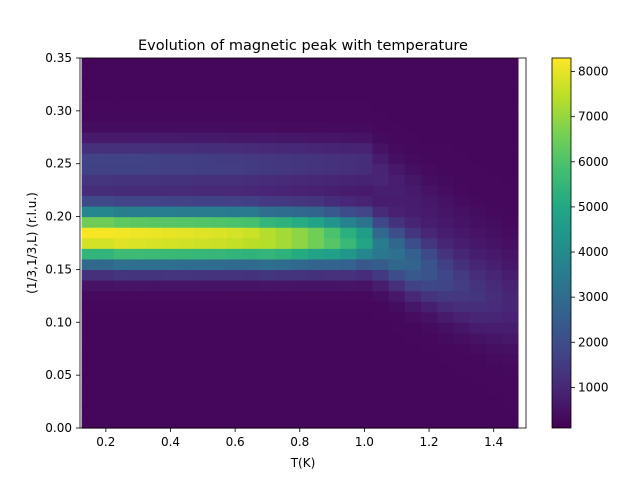  Describe the element at coordinates (593, 207) in the screenshot. I see `colorbar-tick-label: 5000` at that location.